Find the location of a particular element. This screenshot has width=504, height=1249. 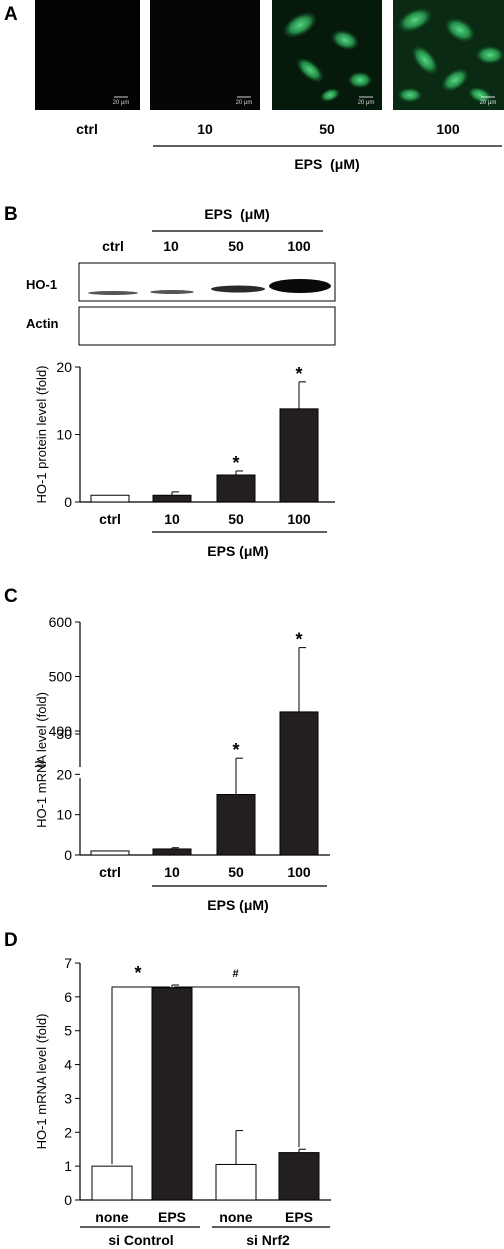

blot-actin-frame is located at coordinates (207, 326).